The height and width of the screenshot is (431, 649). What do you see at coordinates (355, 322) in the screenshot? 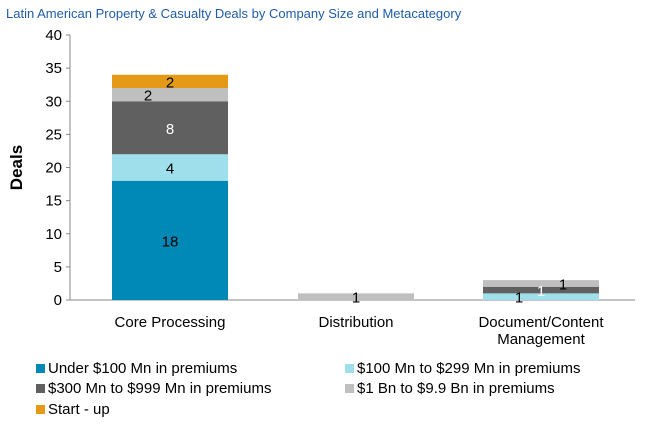
I see `x-tick-label: Distribution` at bounding box center [355, 322].